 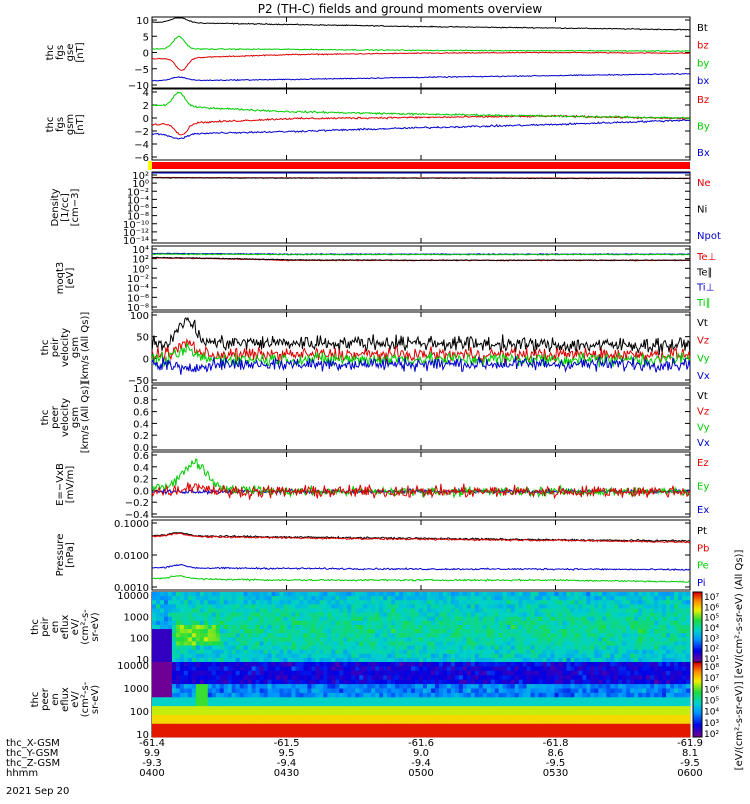 I want to click on y-tick-label: 0.4, so click(x=141, y=424).